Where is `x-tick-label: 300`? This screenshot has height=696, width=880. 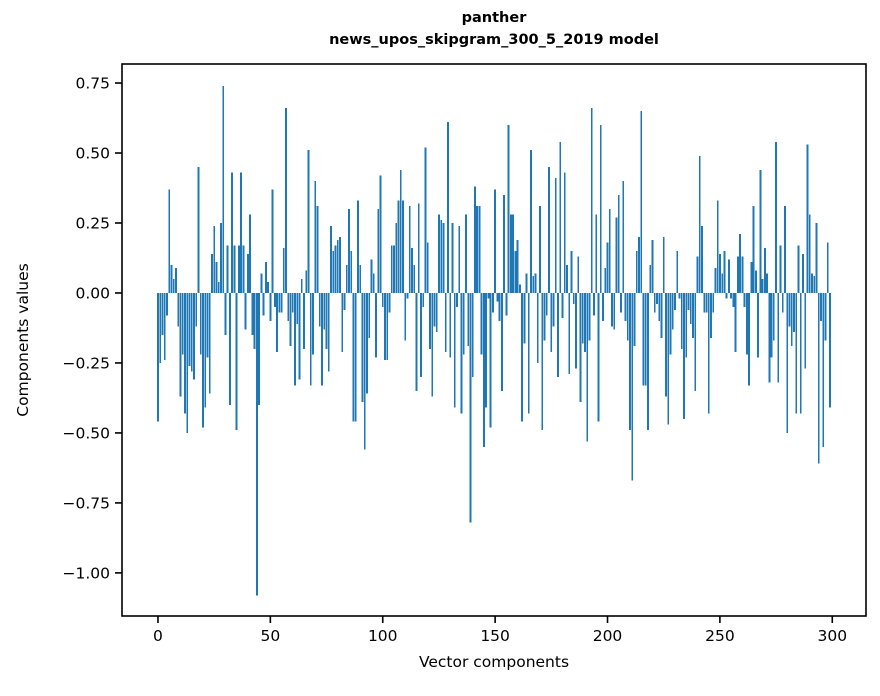
x-tick-label: 300 is located at coordinates (832, 636).